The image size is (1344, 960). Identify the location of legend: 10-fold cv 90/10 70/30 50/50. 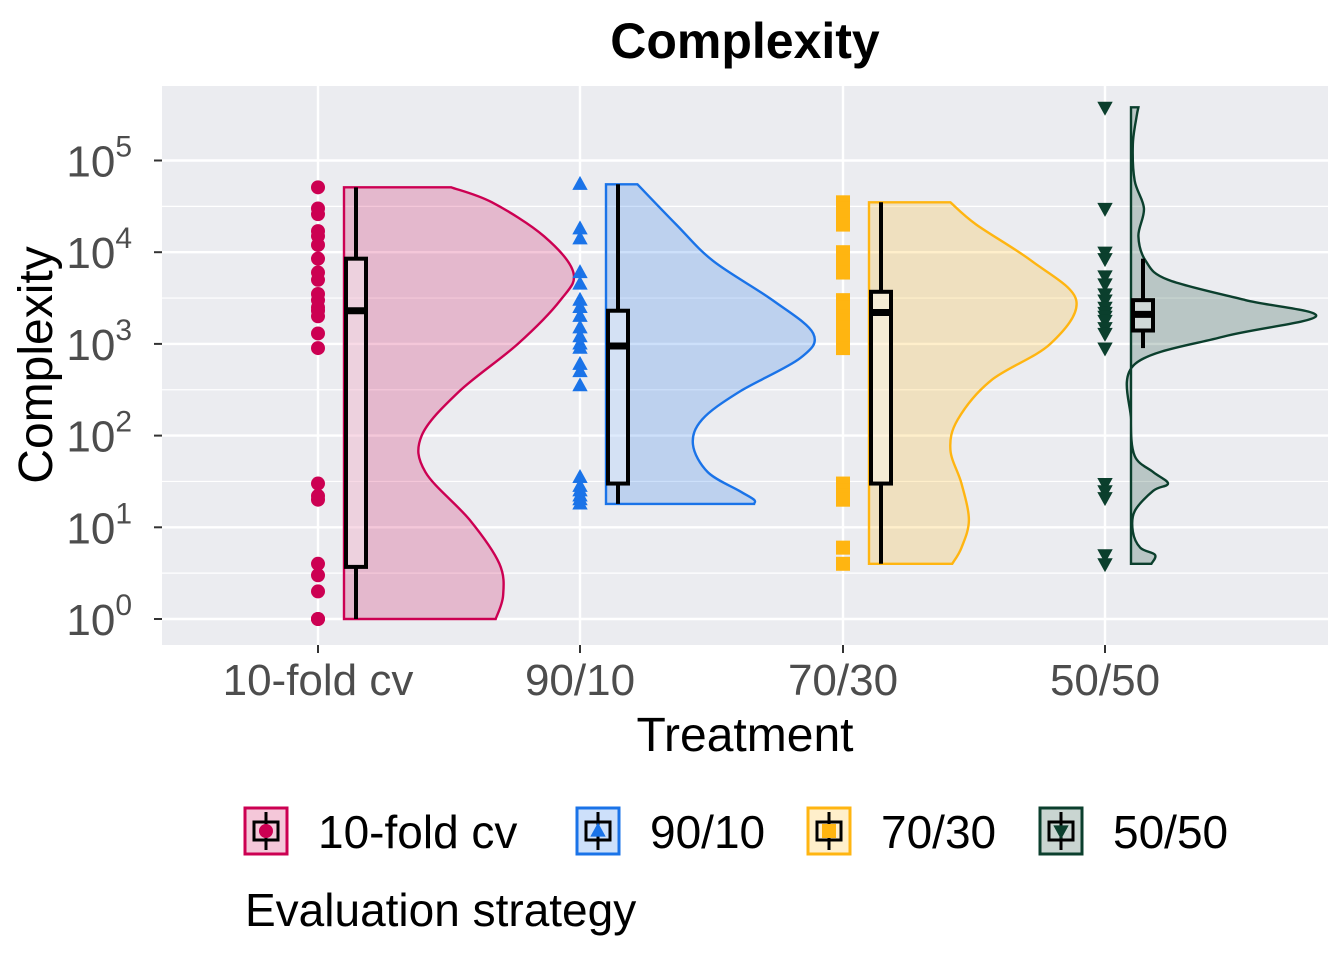
(735, 832).